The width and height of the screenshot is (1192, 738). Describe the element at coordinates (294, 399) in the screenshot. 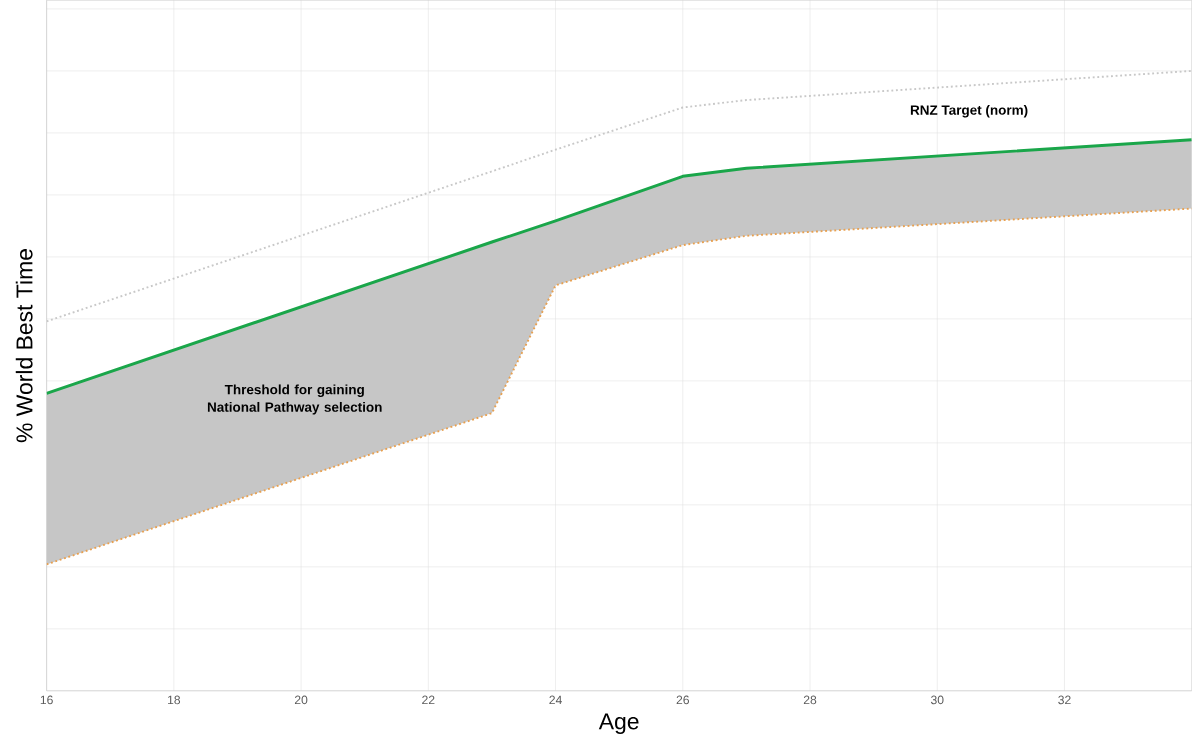

I see `annotation: Threshold for gaining National Pathway selection` at that location.